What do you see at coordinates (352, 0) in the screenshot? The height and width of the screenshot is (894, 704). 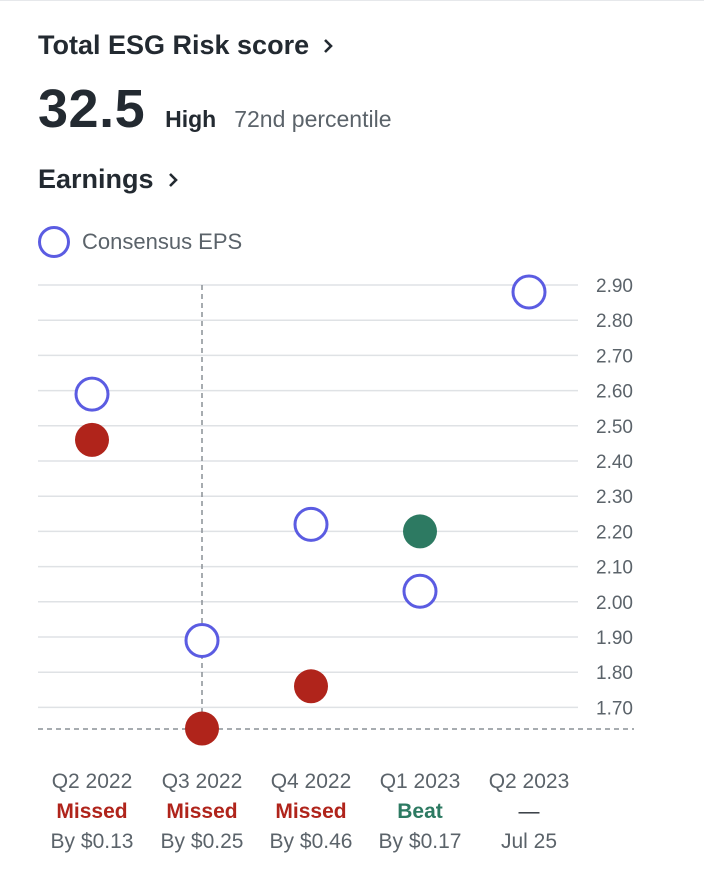 I see `top-divider` at bounding box center [352, 0].